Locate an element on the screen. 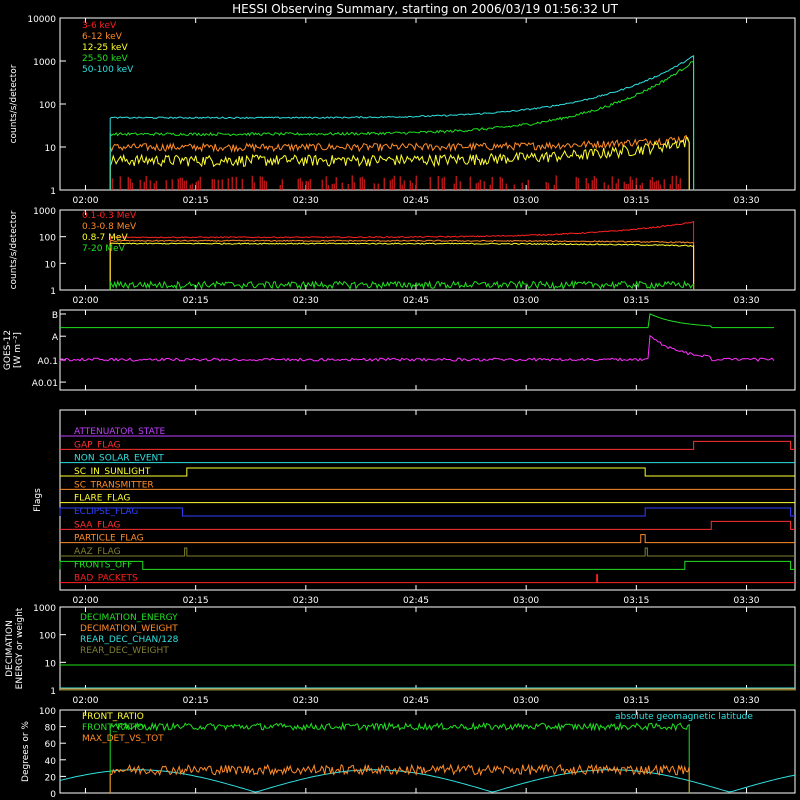 This screenshot has height=800, width=800. panel-decimation-ylabel-1: ENERGY or weight is located at coordinates (20, 648).